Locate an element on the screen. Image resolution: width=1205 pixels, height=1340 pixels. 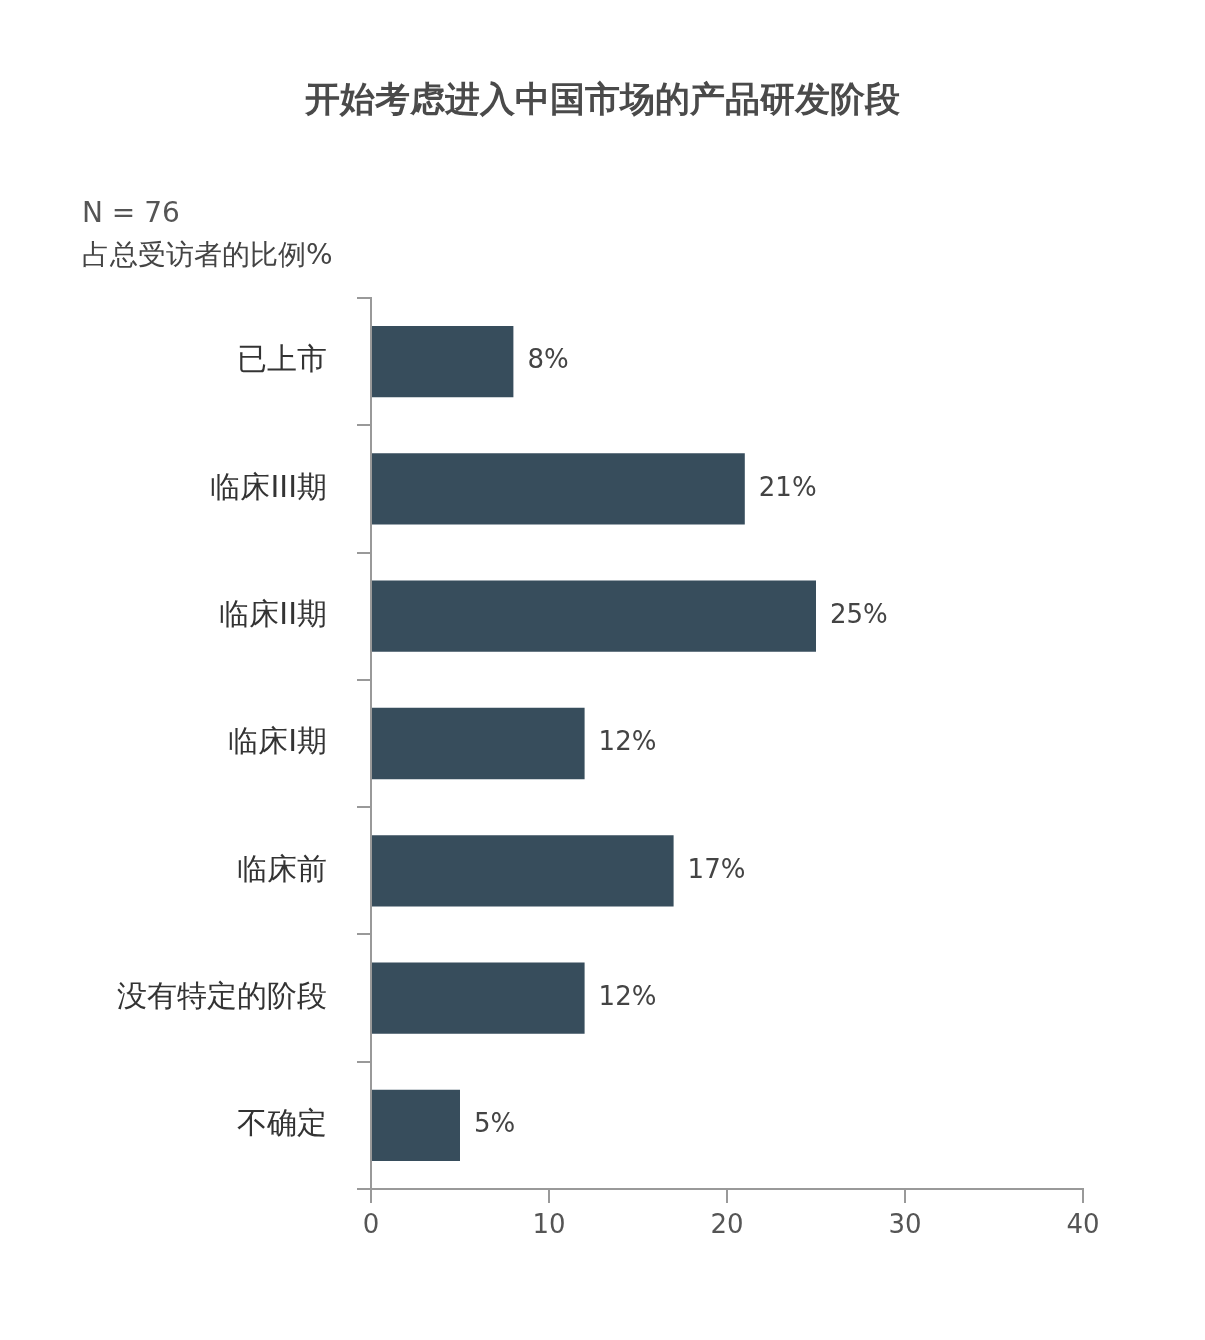
text: N = 76 is located at coordinates (131, 212).